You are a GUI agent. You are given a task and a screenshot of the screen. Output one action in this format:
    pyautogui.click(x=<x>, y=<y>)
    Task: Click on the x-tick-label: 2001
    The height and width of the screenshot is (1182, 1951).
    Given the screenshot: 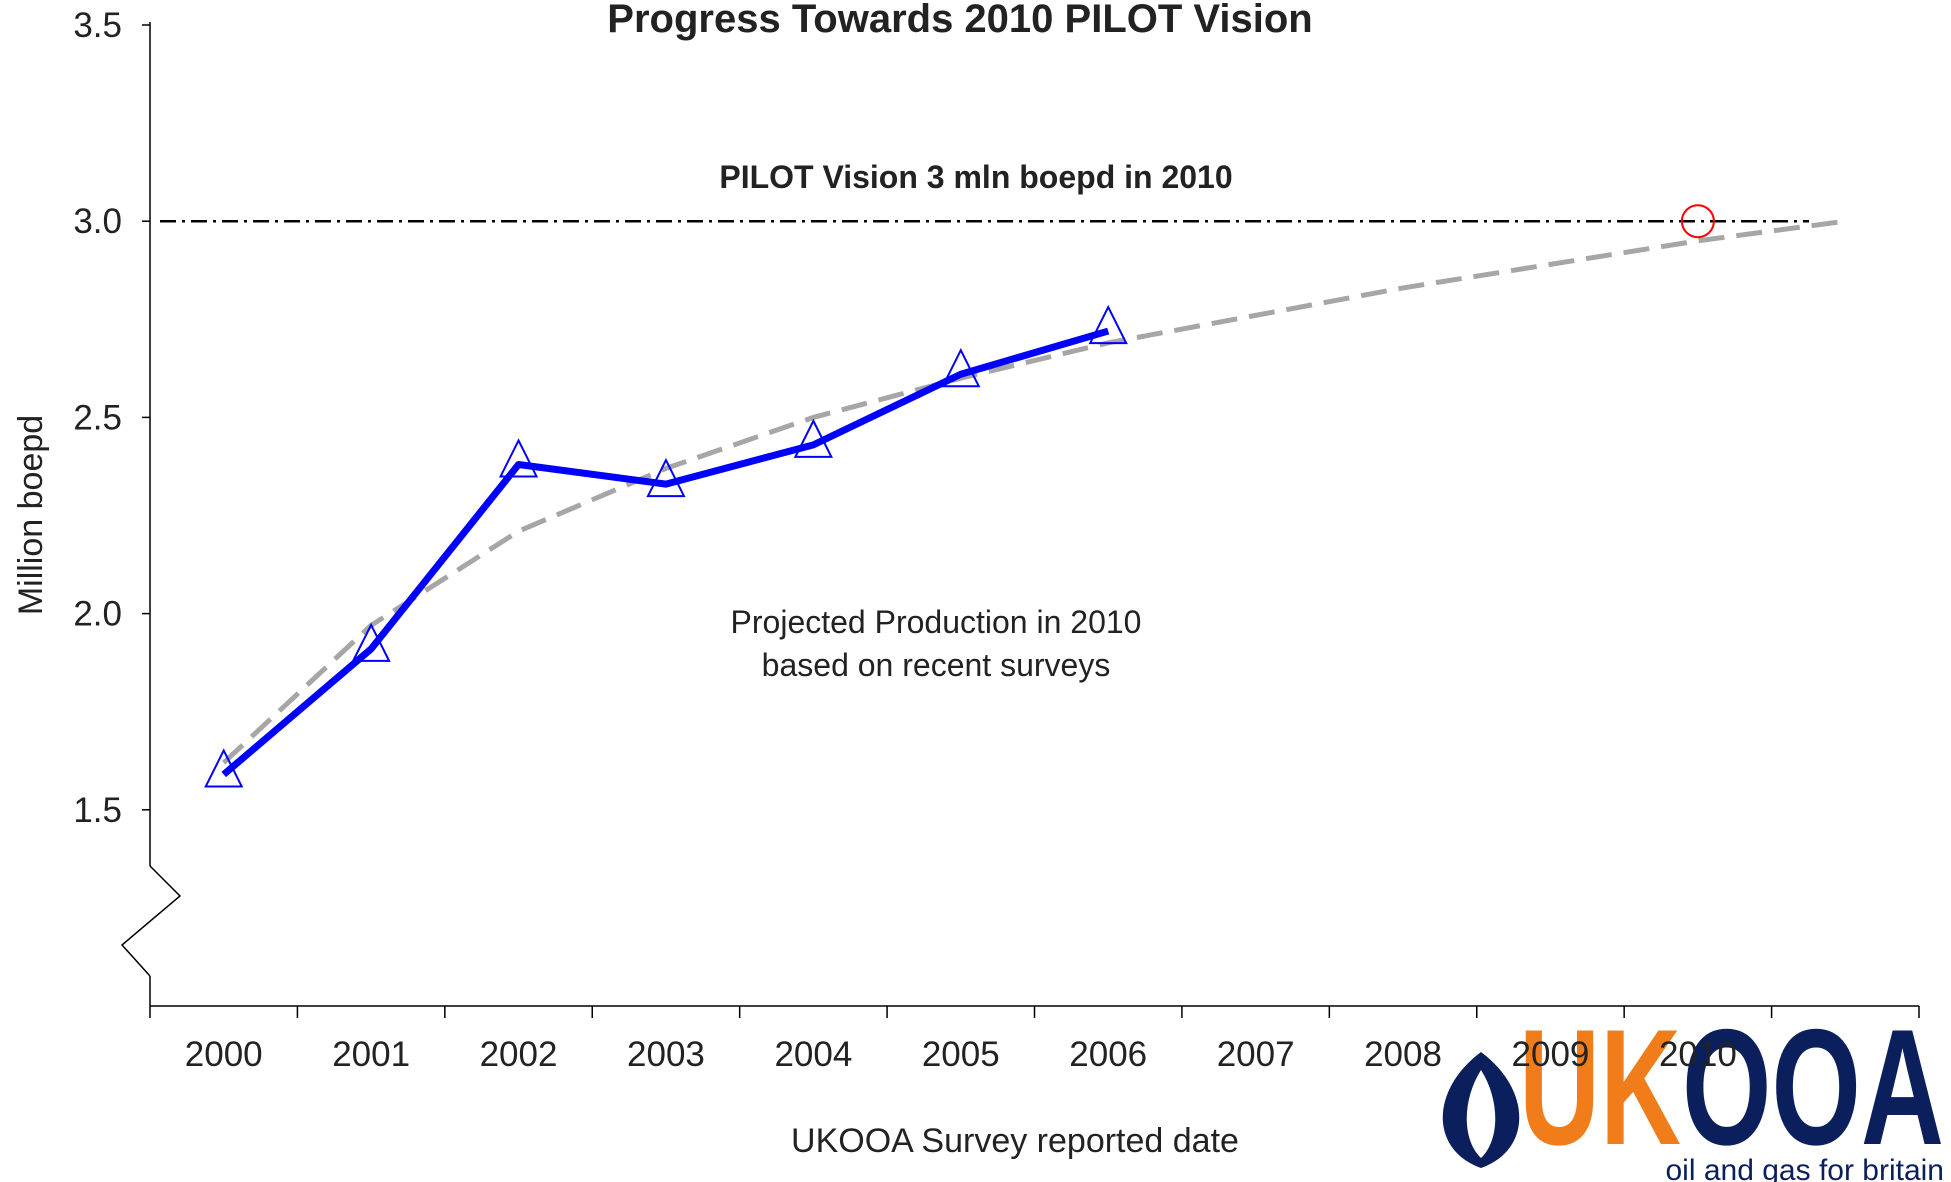 What is the action you would take?
    pyautogui.click(x=371, y=1054)
    